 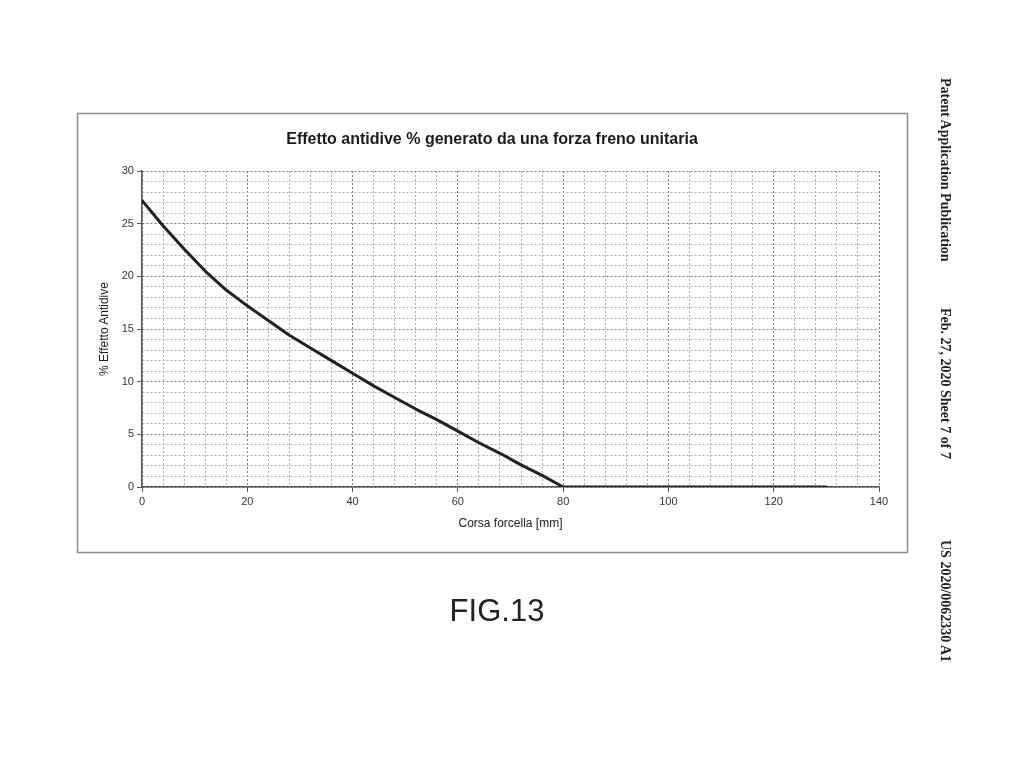 What do you see at coordinates (247, 500) in the screenshot?
I see `x-tick-label: 20` at bounding box center [247, 500].